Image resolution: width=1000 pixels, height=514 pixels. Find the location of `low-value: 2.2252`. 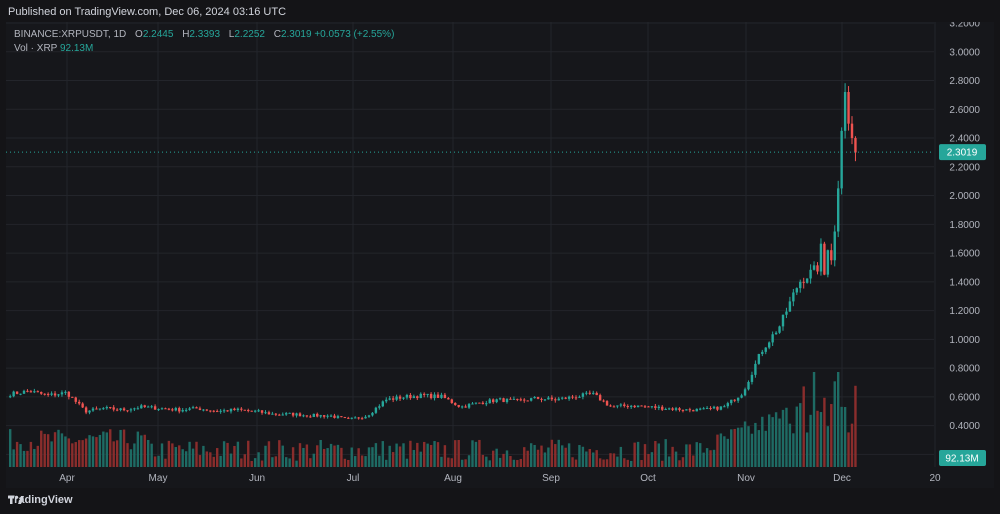

low-value: 2.2252 is located at coordinates (249, 34).